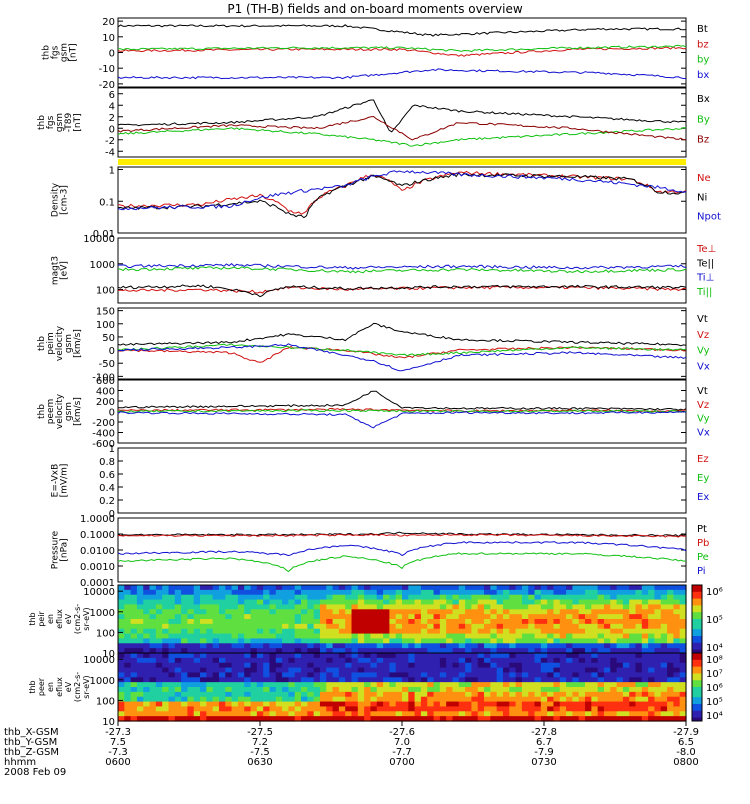  I want to click on legend-label: Bz, so click(703, 140).